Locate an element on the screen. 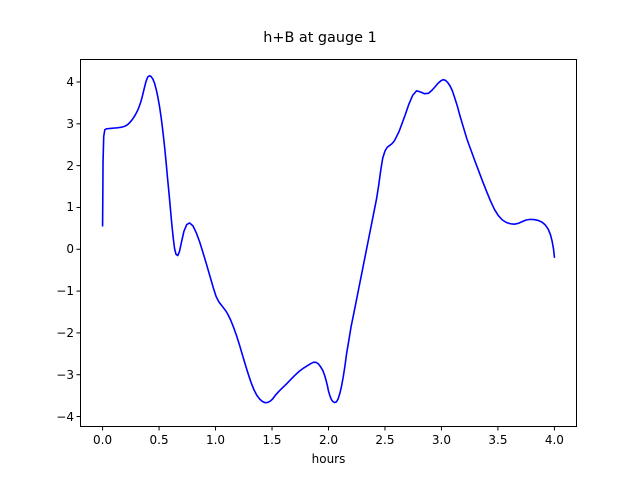  y-tick-label: 4 is located at coordinates (70, 82).